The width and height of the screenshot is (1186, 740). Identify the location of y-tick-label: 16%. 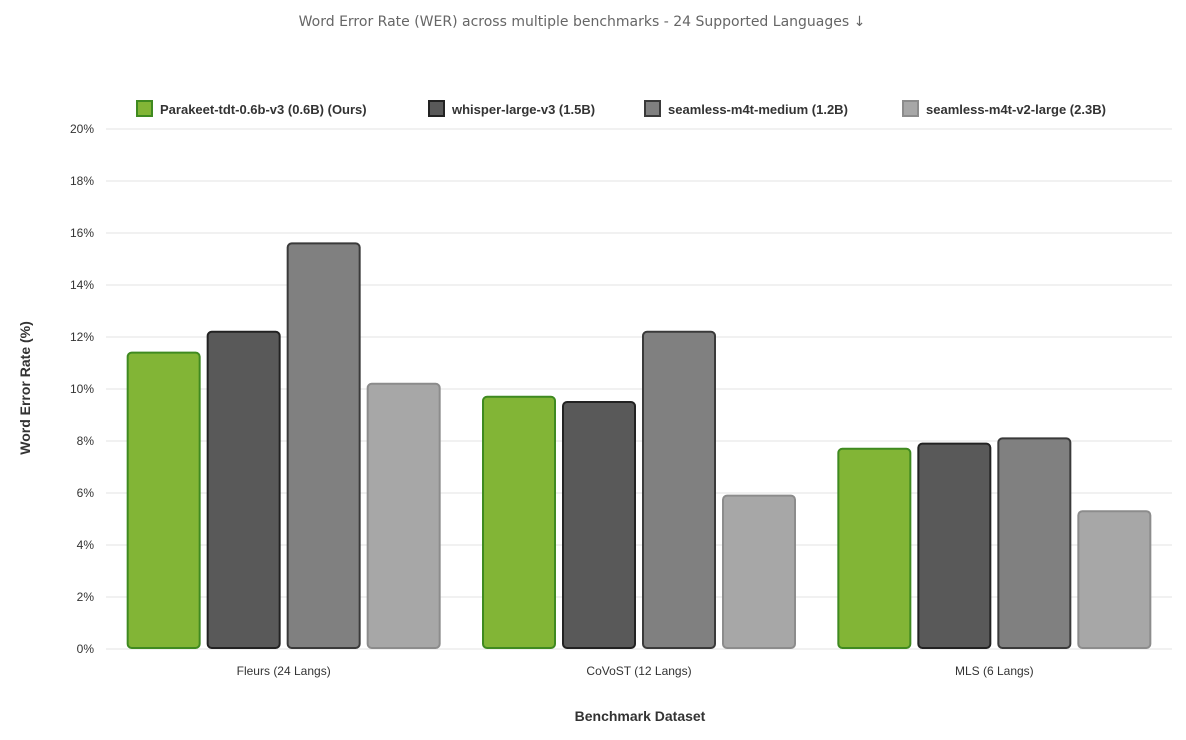
(82, 233).